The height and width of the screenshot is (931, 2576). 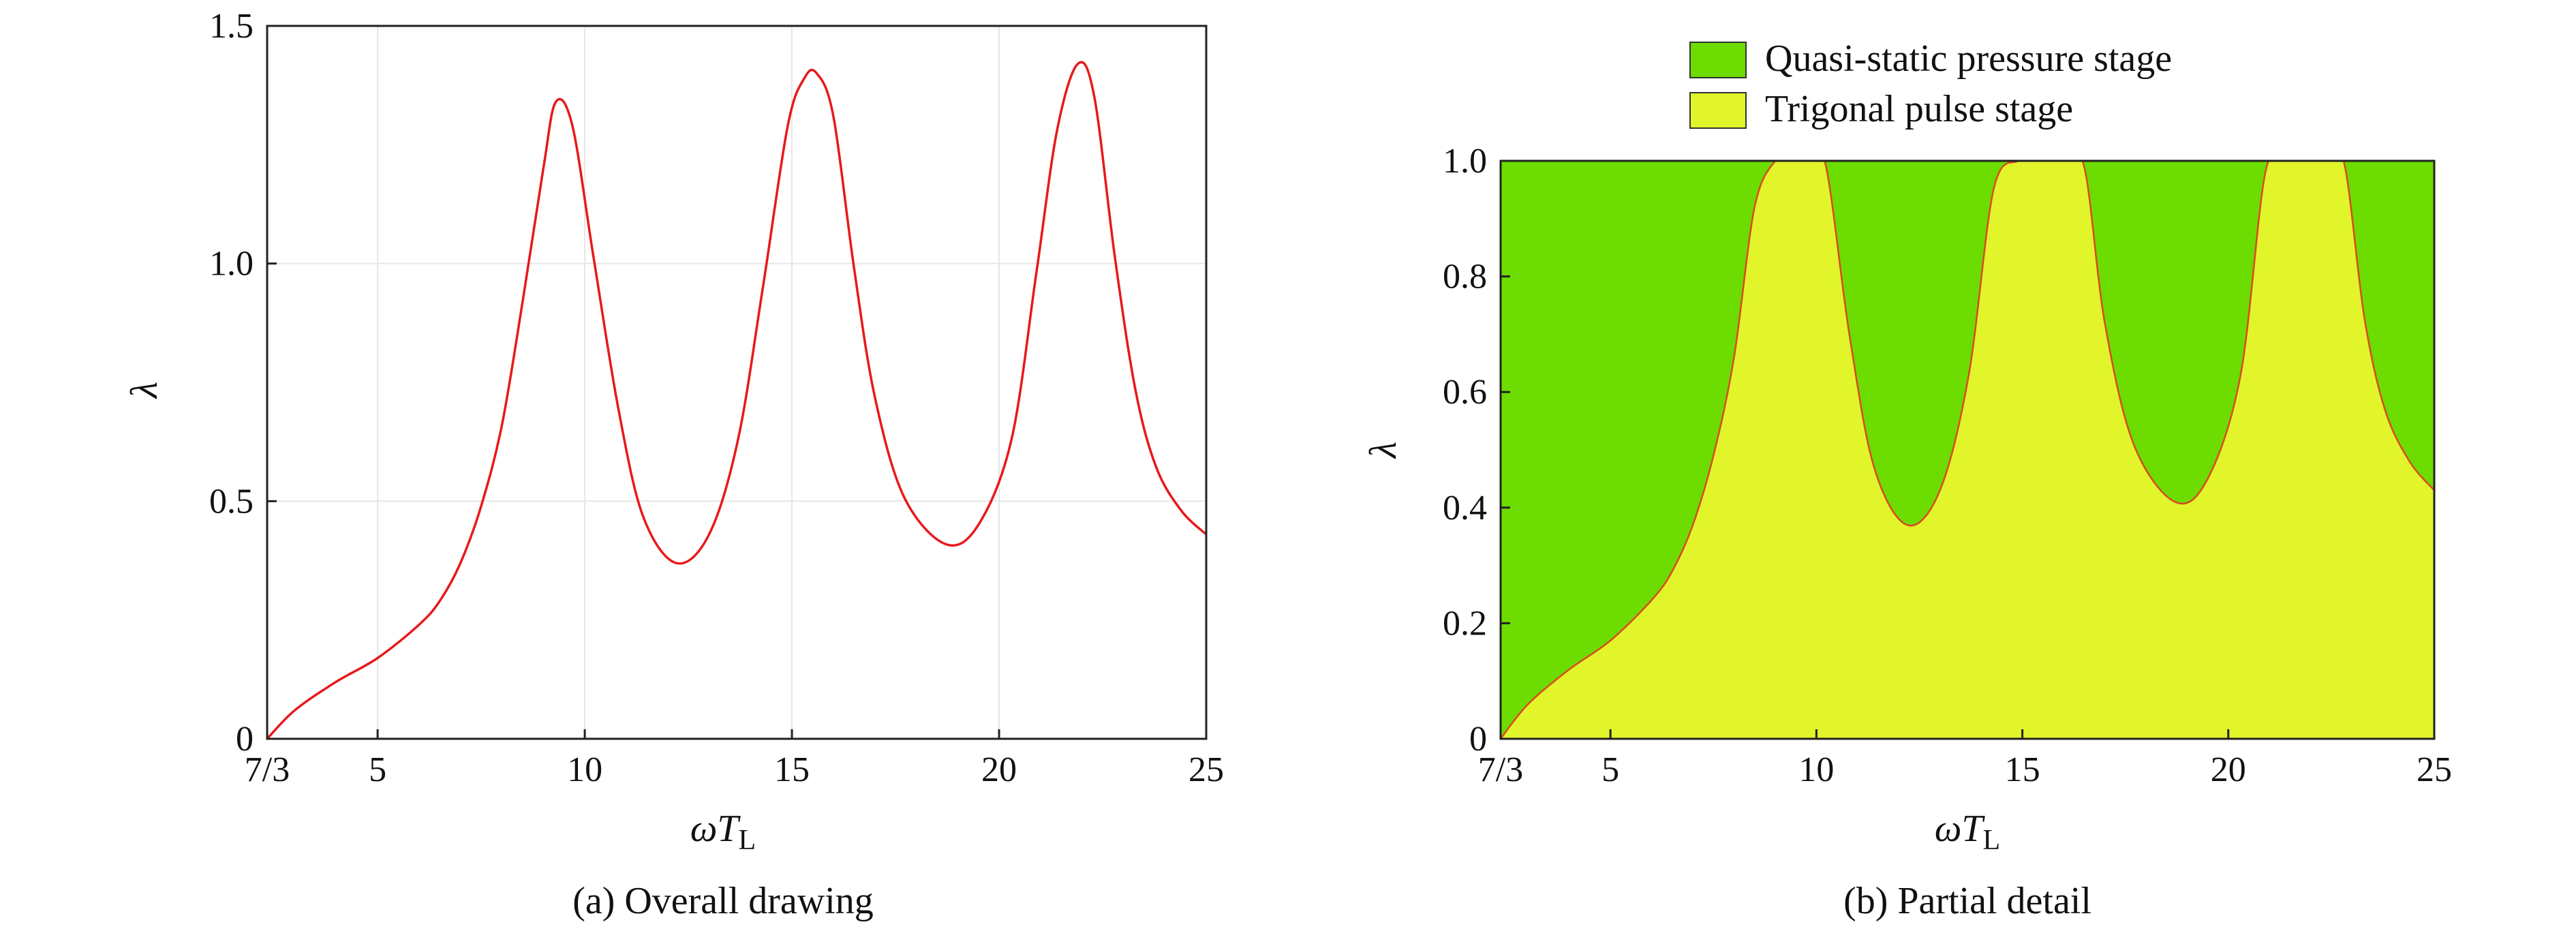 What do you see at coordinates (1206, 769) in the screenshot?
I see `panel-a-x-tick-label-5: 25` at bounding box center [1206, 769].